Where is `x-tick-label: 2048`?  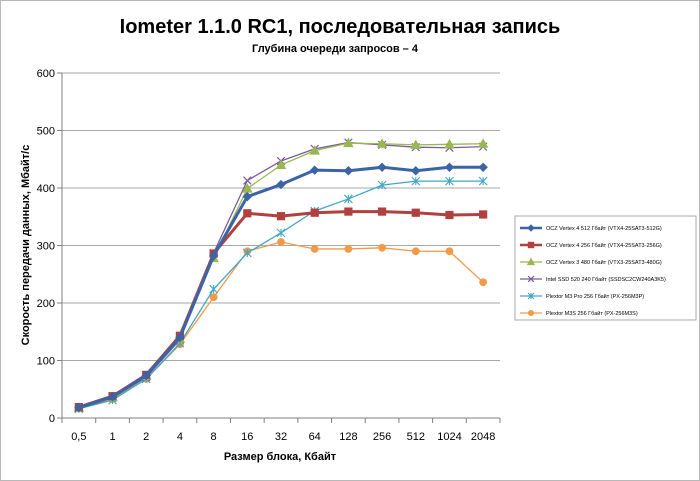
x-tick-label: 2048 is located at coordinates (483, 437).